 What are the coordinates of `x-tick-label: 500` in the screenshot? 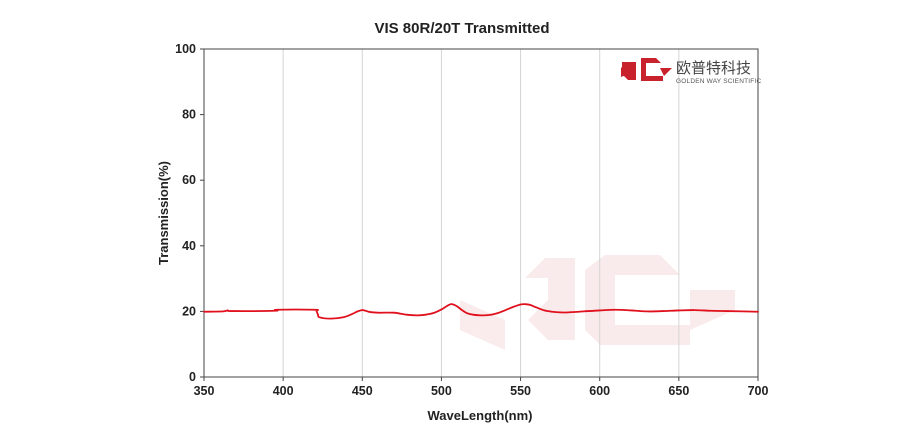 It's located at (441, 391).